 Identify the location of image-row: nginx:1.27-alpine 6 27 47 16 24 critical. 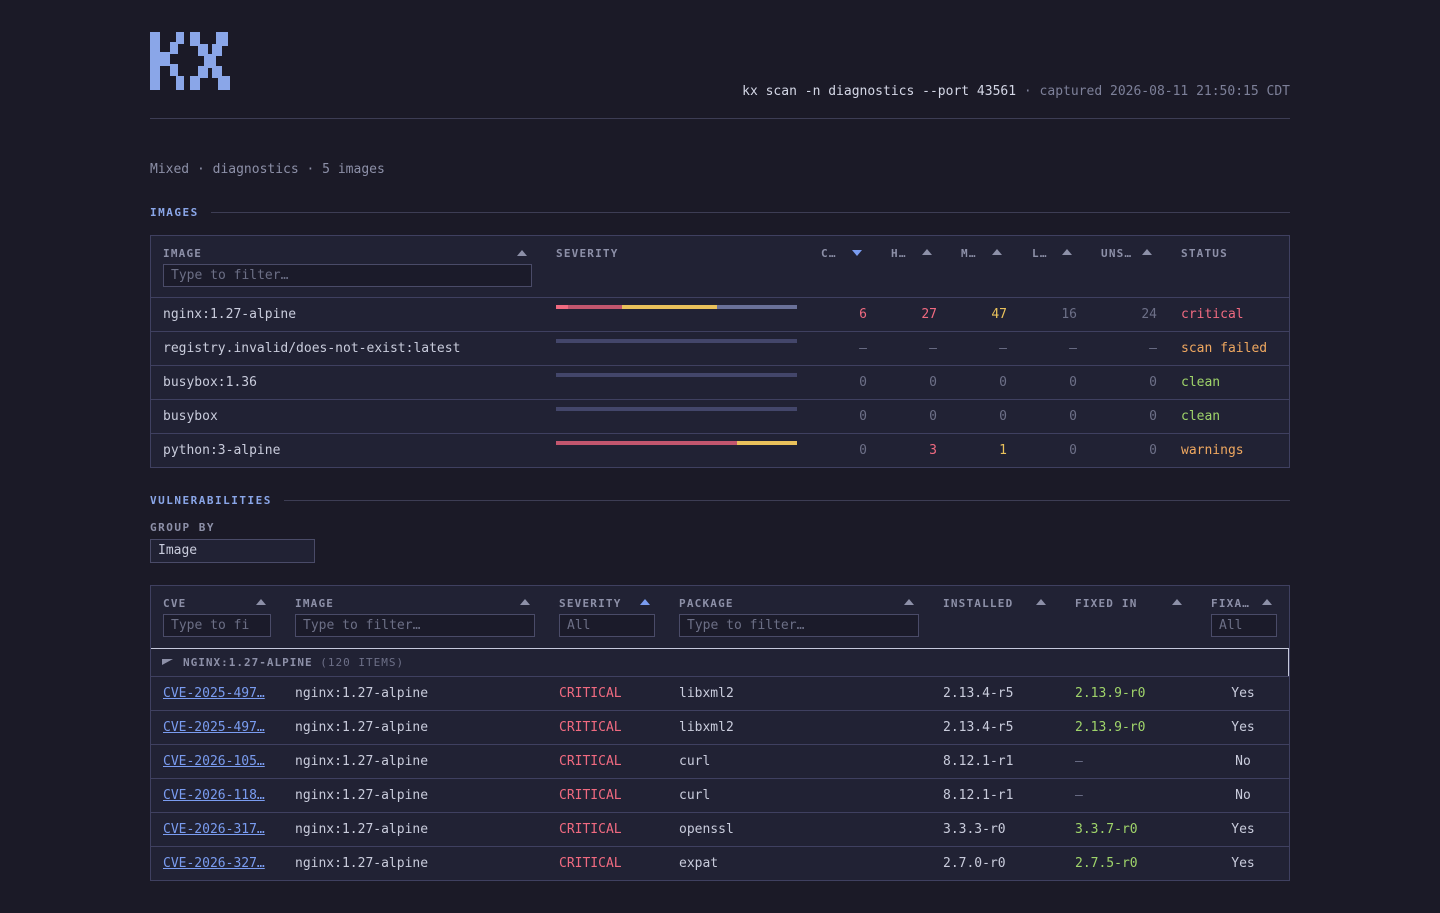
(720, 314).